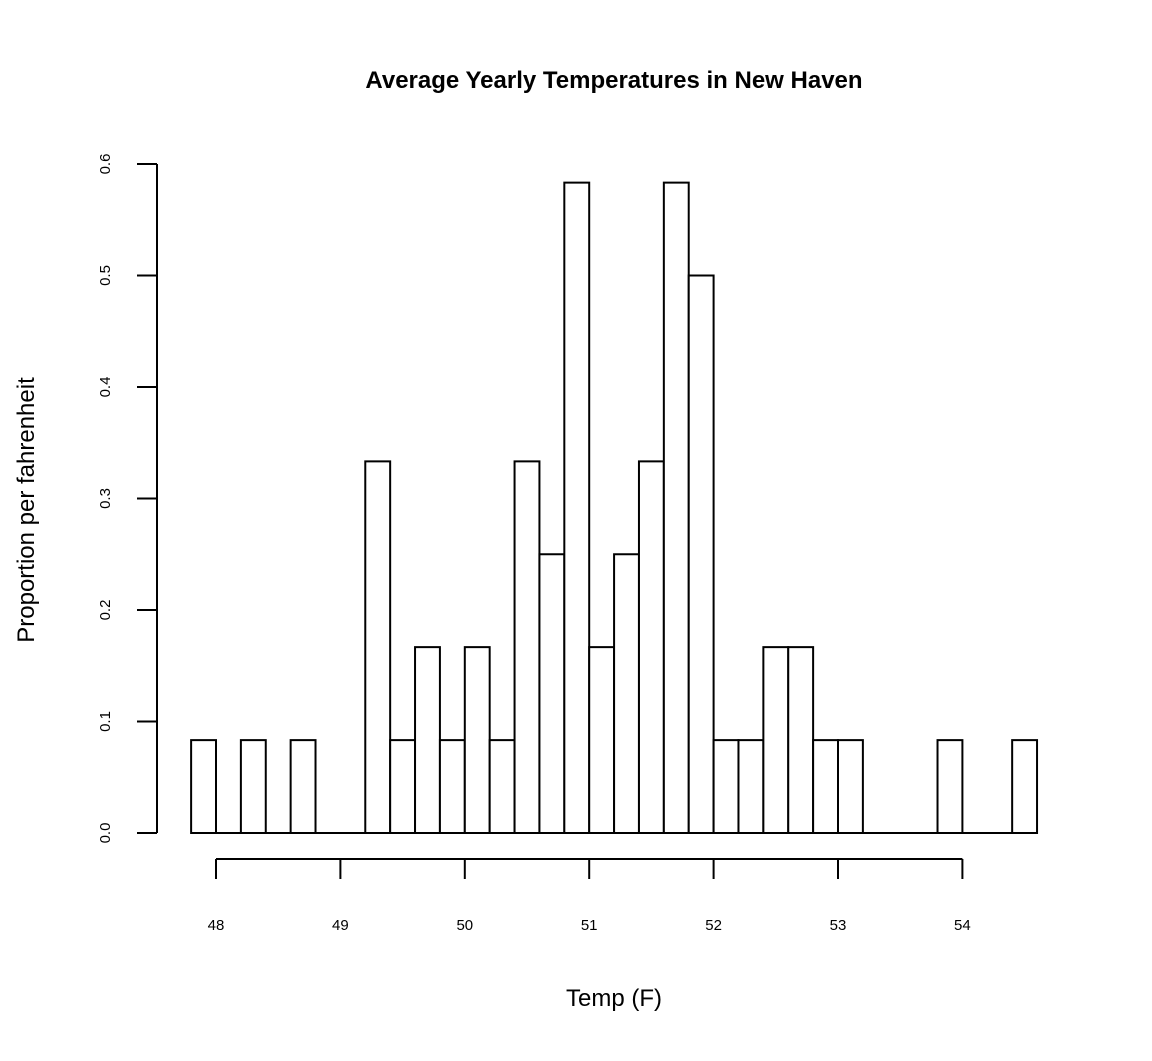  Describe the element at coordinates (589, 896) in the screenshot. I see `x-axis: 48 49 50 51 52 53 54` at that location.